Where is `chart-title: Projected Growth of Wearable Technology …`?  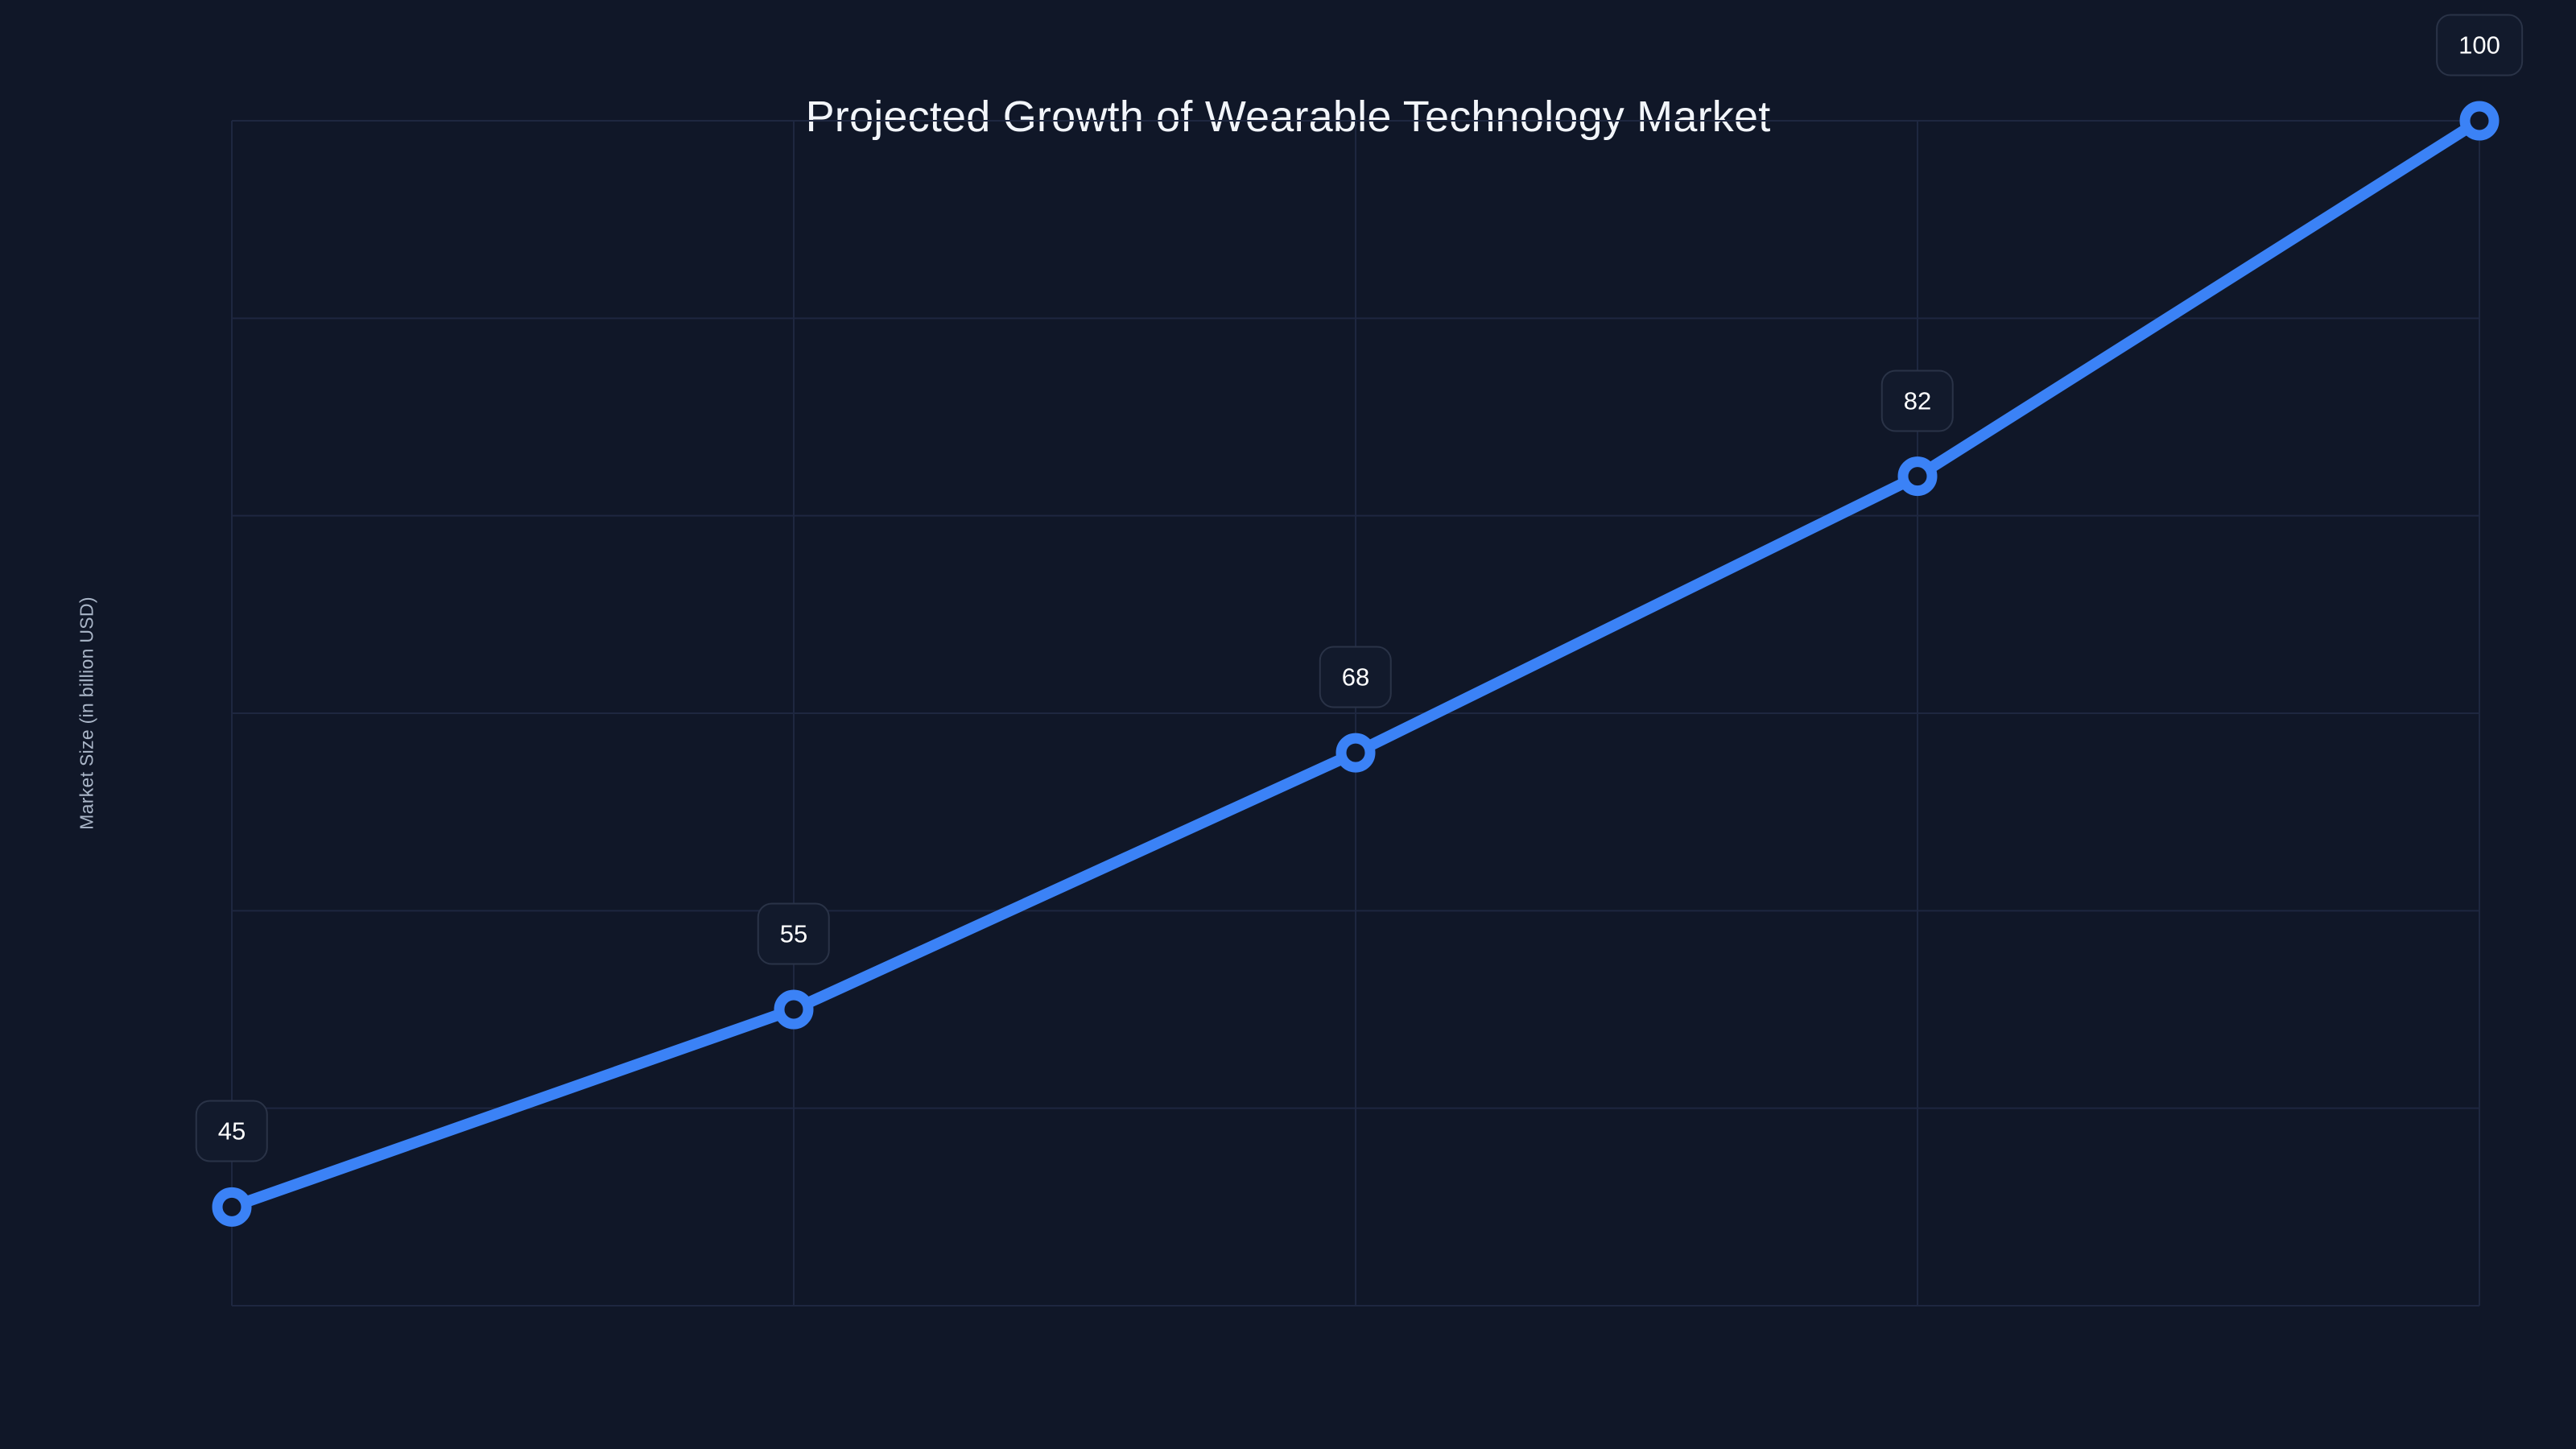
chart-title: Projected Growth of Wearable Technology … is located at coordinates (1288, 117).